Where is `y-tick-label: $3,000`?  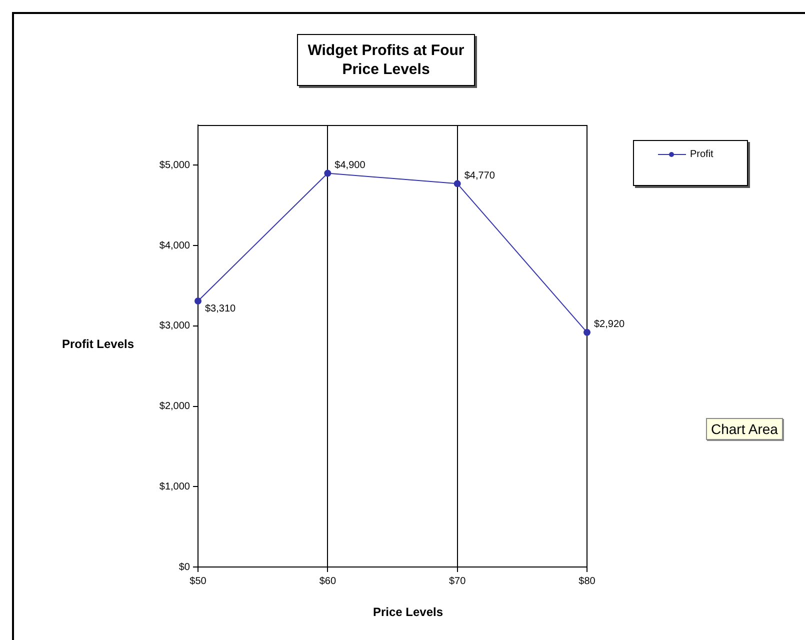 y-tick-label: $3,000 is located at coordinates (174, 326).